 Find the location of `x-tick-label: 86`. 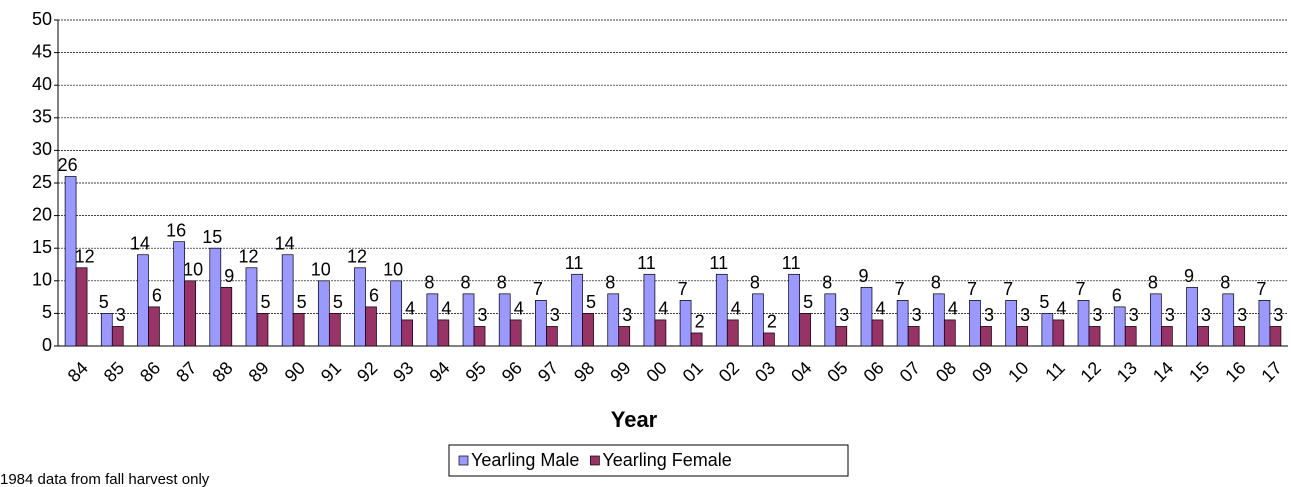

x-tick-label: 86 is located at coordinates (150, 372).